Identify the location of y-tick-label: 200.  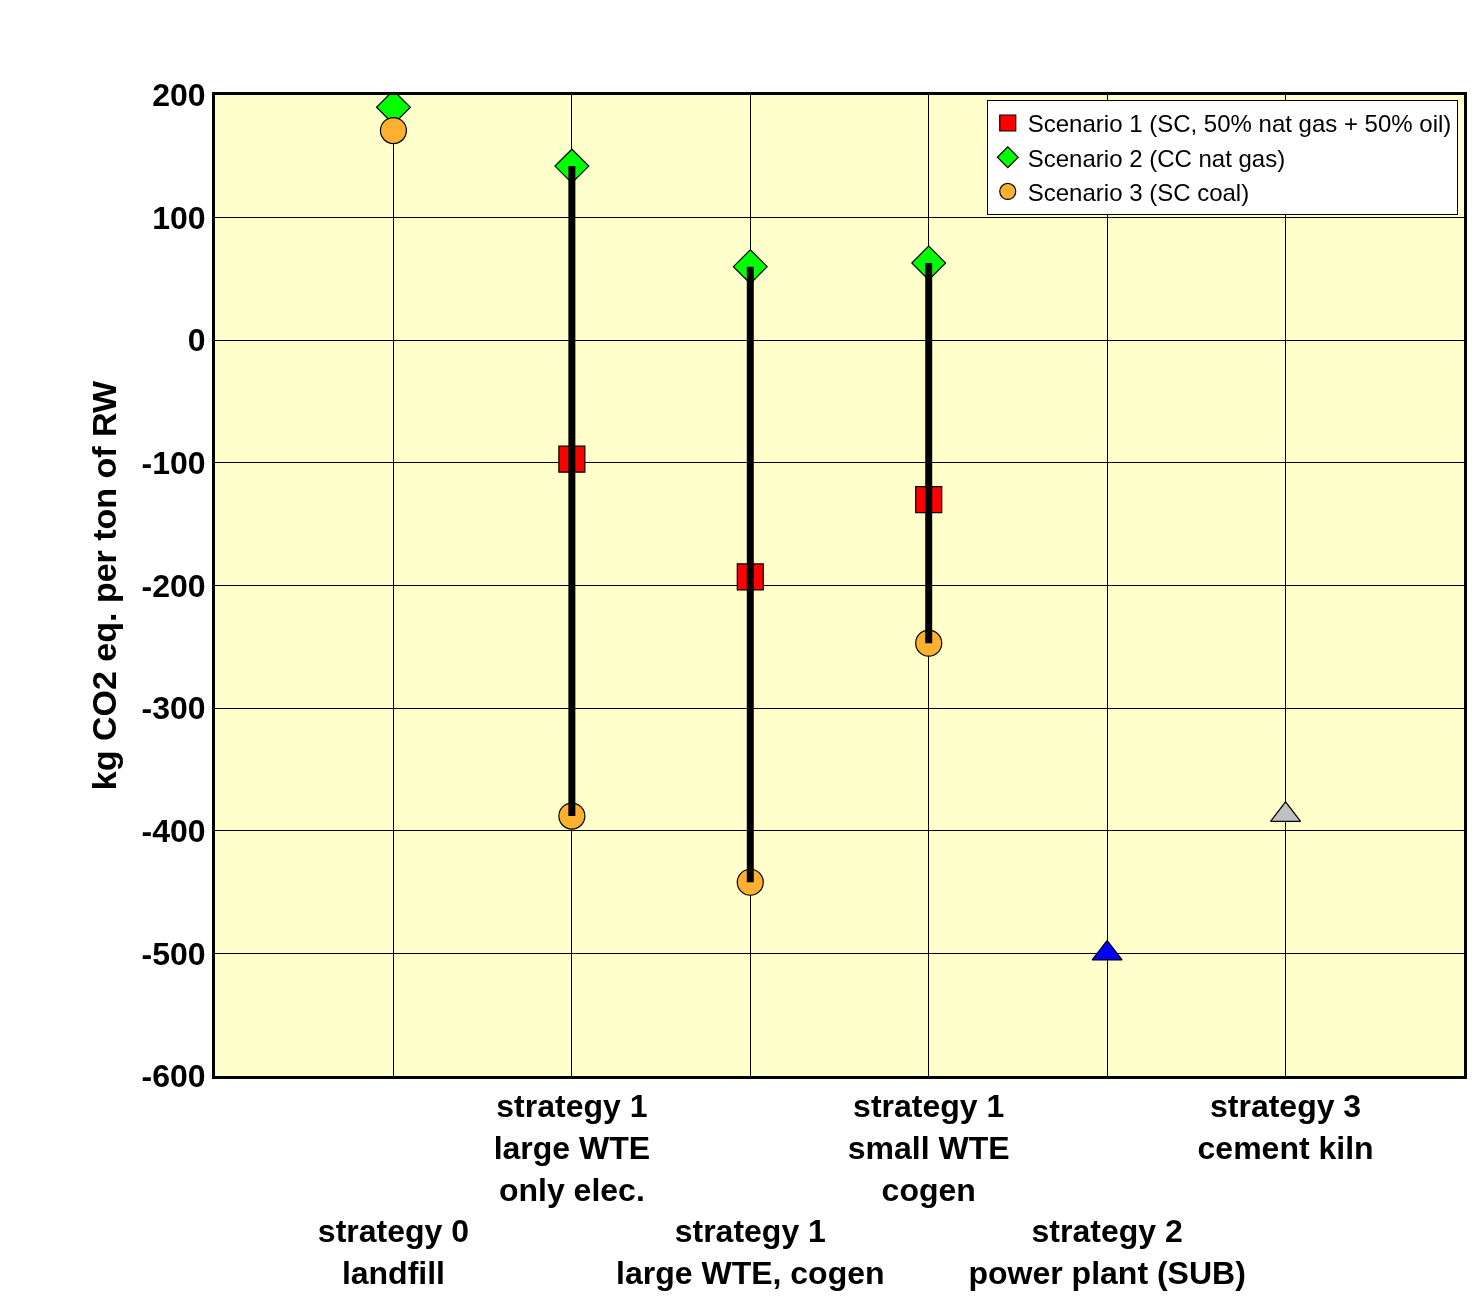
(179, 95).